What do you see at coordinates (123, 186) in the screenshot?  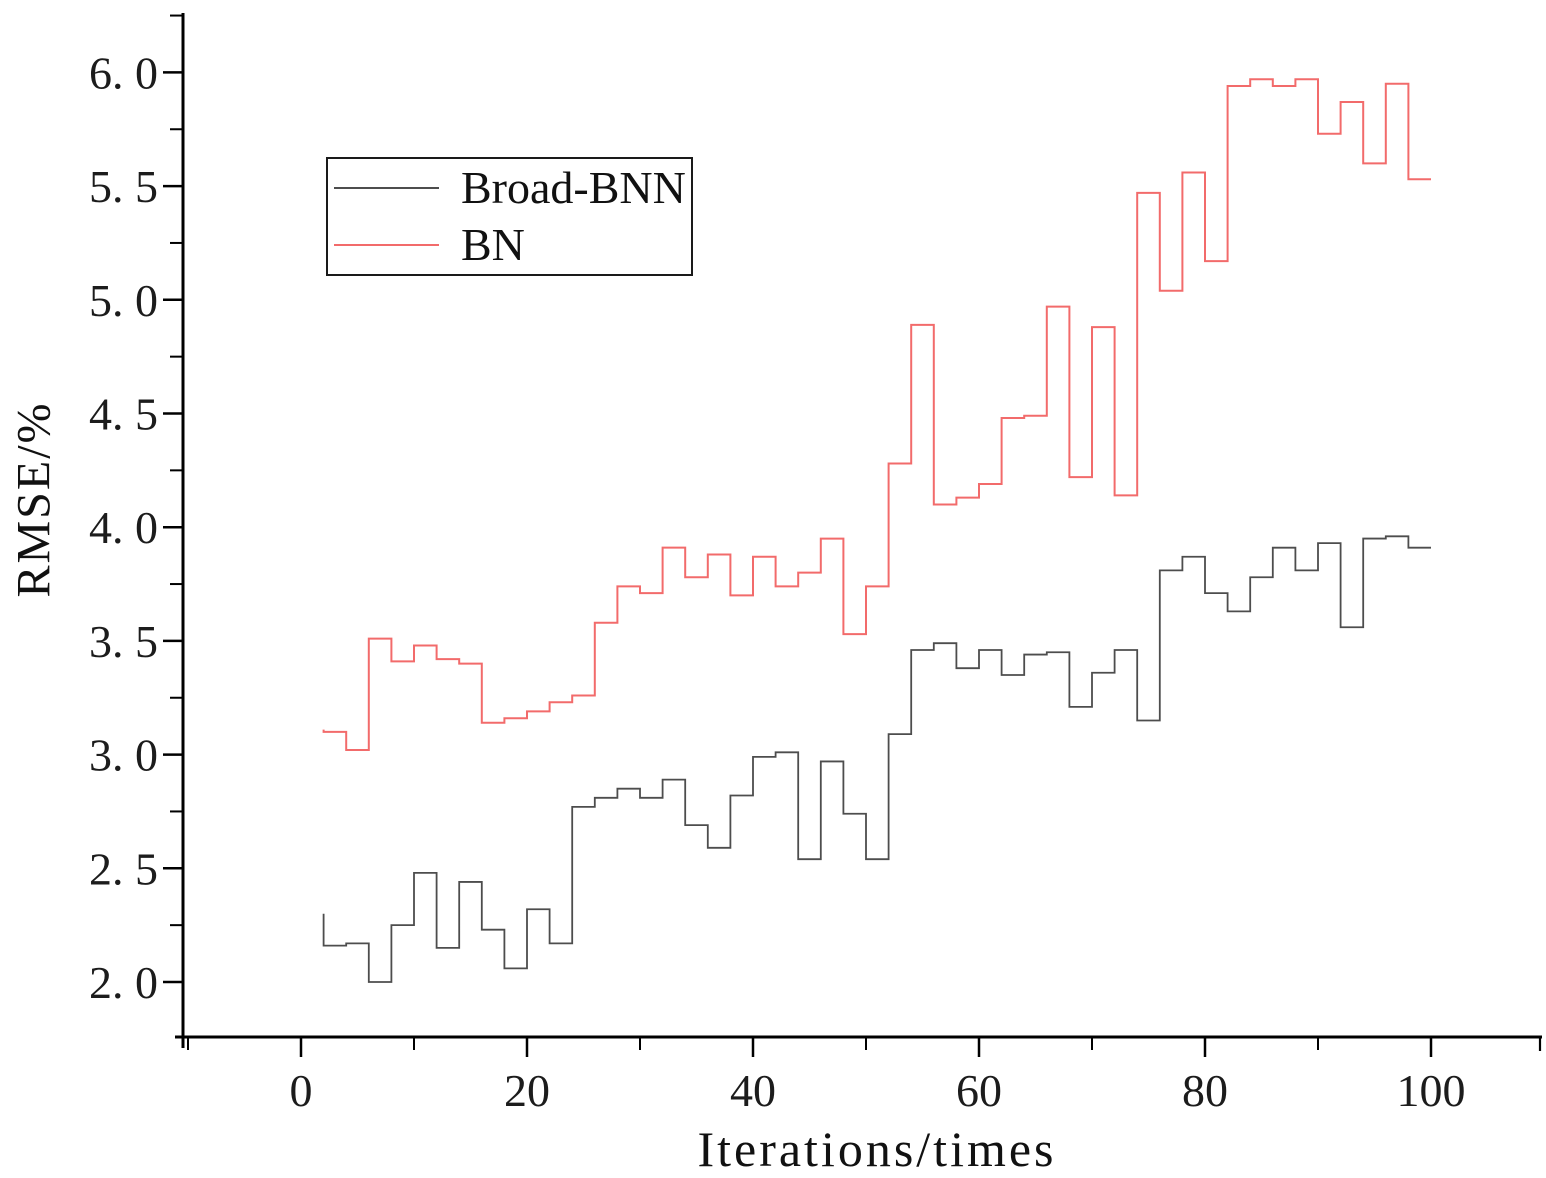 I see `y-tick-label: 5. 5` at bounding box center [123, 186].